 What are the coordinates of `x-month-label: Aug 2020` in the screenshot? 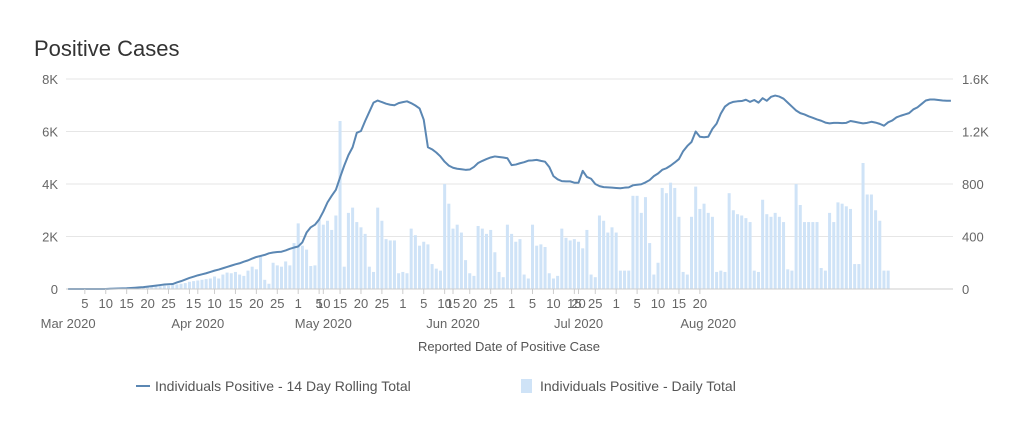 It's located at (708, 323).